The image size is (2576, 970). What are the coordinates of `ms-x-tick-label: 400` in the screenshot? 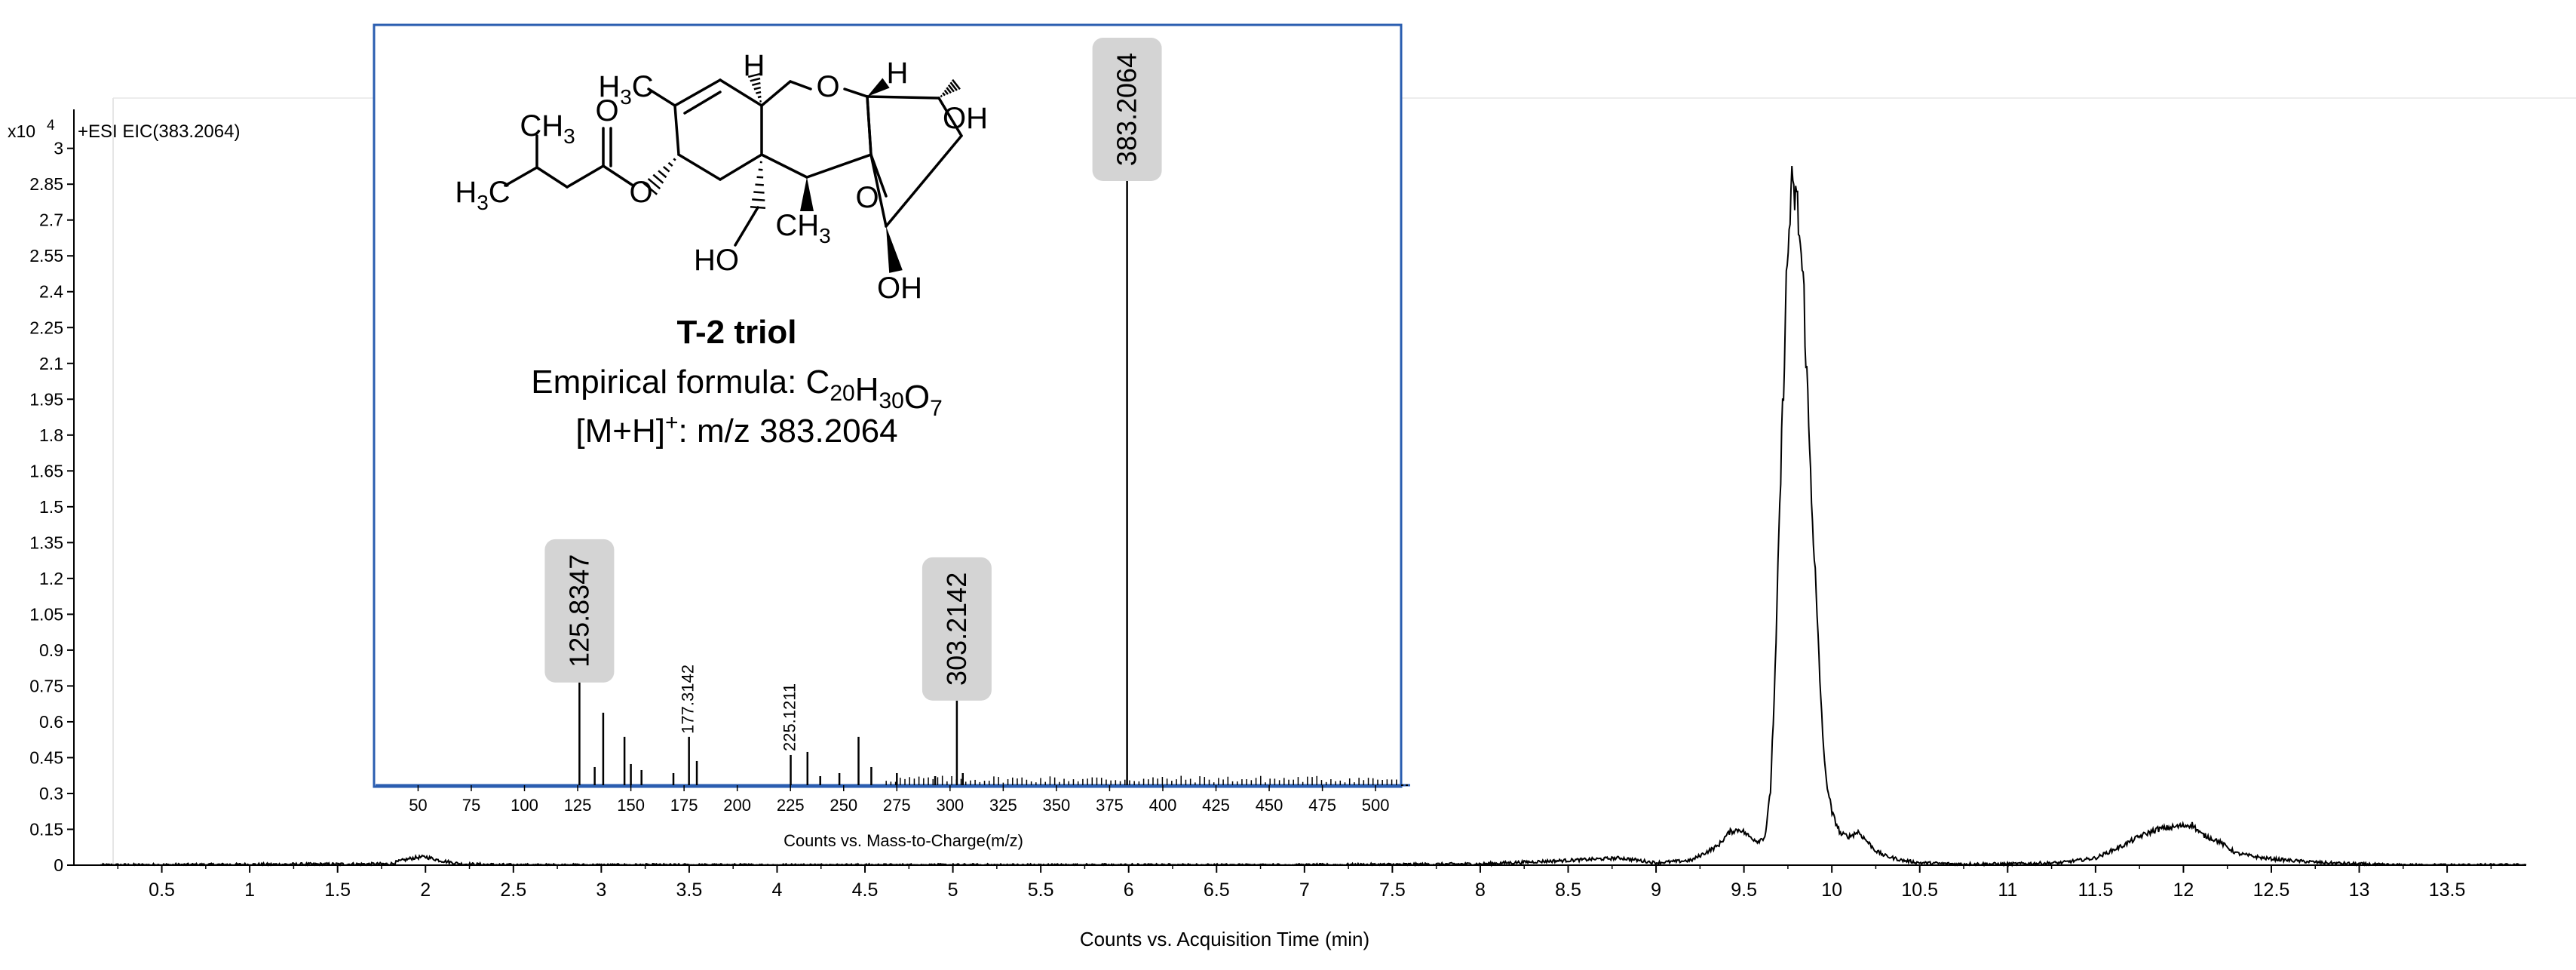 It's located at (1163, 805).